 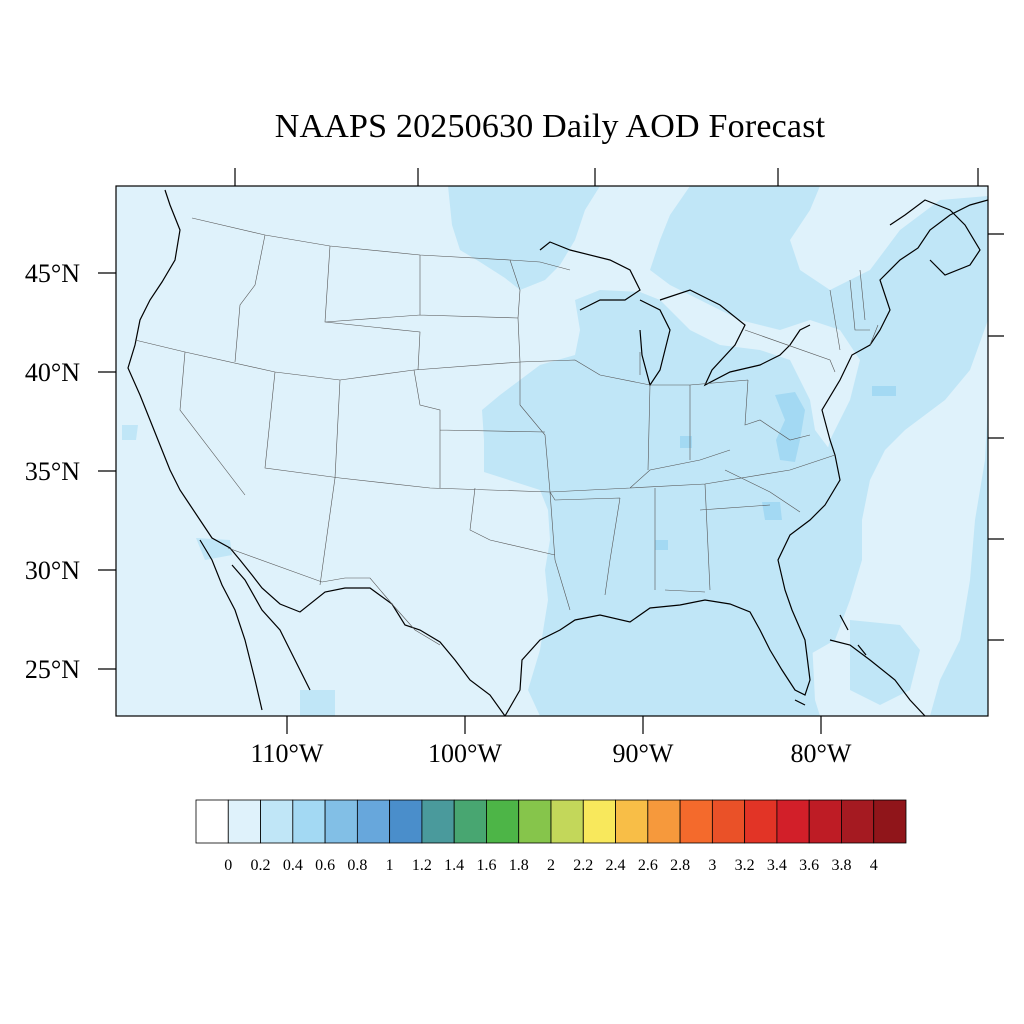 What do you see at coordinates (287, 753) in the screenshot?
I see `lon-label-110w: 110°W` at bounding box center [287, 753].